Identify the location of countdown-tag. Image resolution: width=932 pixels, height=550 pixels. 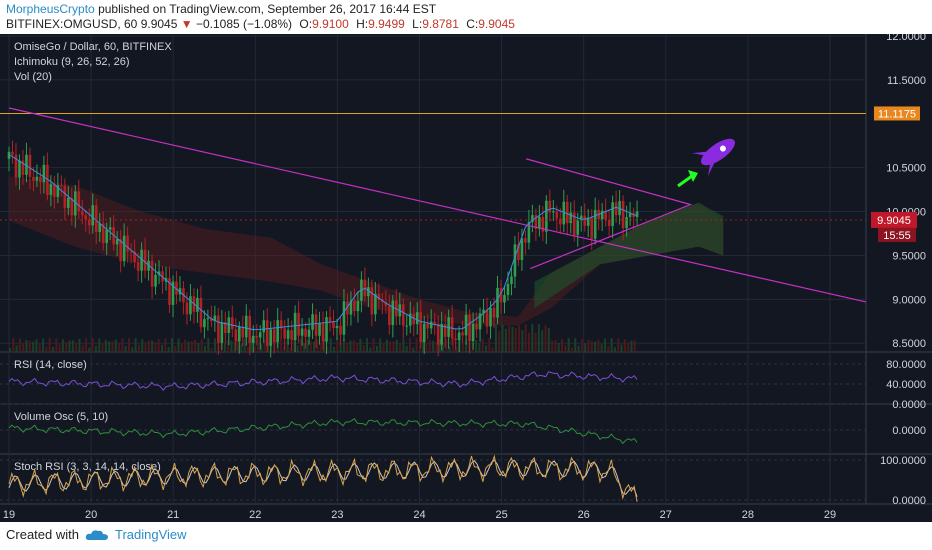
(897, 234).